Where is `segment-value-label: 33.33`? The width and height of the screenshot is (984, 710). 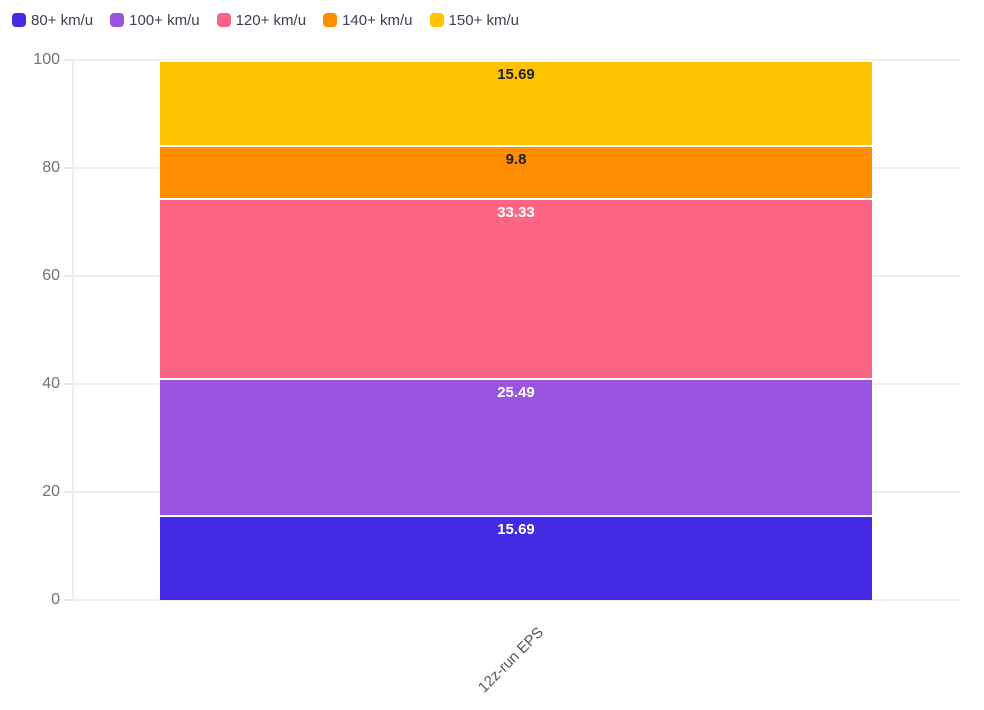
segment-value-label: 33.33 is located at coordinates (516, 212).